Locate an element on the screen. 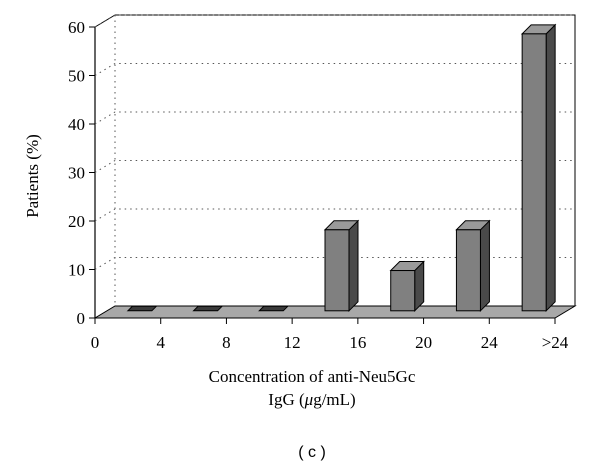 This screenshot has width=600, height=467. y-tick-label: 60 is located at coordinates (76, 27).